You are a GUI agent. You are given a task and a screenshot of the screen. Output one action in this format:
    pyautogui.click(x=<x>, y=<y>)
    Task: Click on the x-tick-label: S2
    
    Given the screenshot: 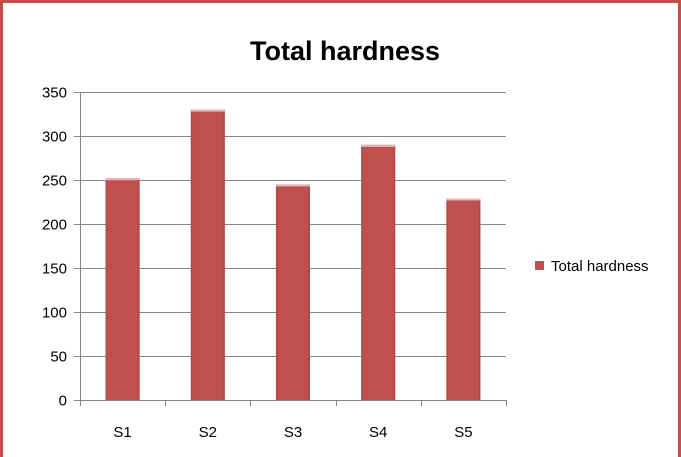 What is the action you would take?
    pyautogui.click(x=208, y=432)
    